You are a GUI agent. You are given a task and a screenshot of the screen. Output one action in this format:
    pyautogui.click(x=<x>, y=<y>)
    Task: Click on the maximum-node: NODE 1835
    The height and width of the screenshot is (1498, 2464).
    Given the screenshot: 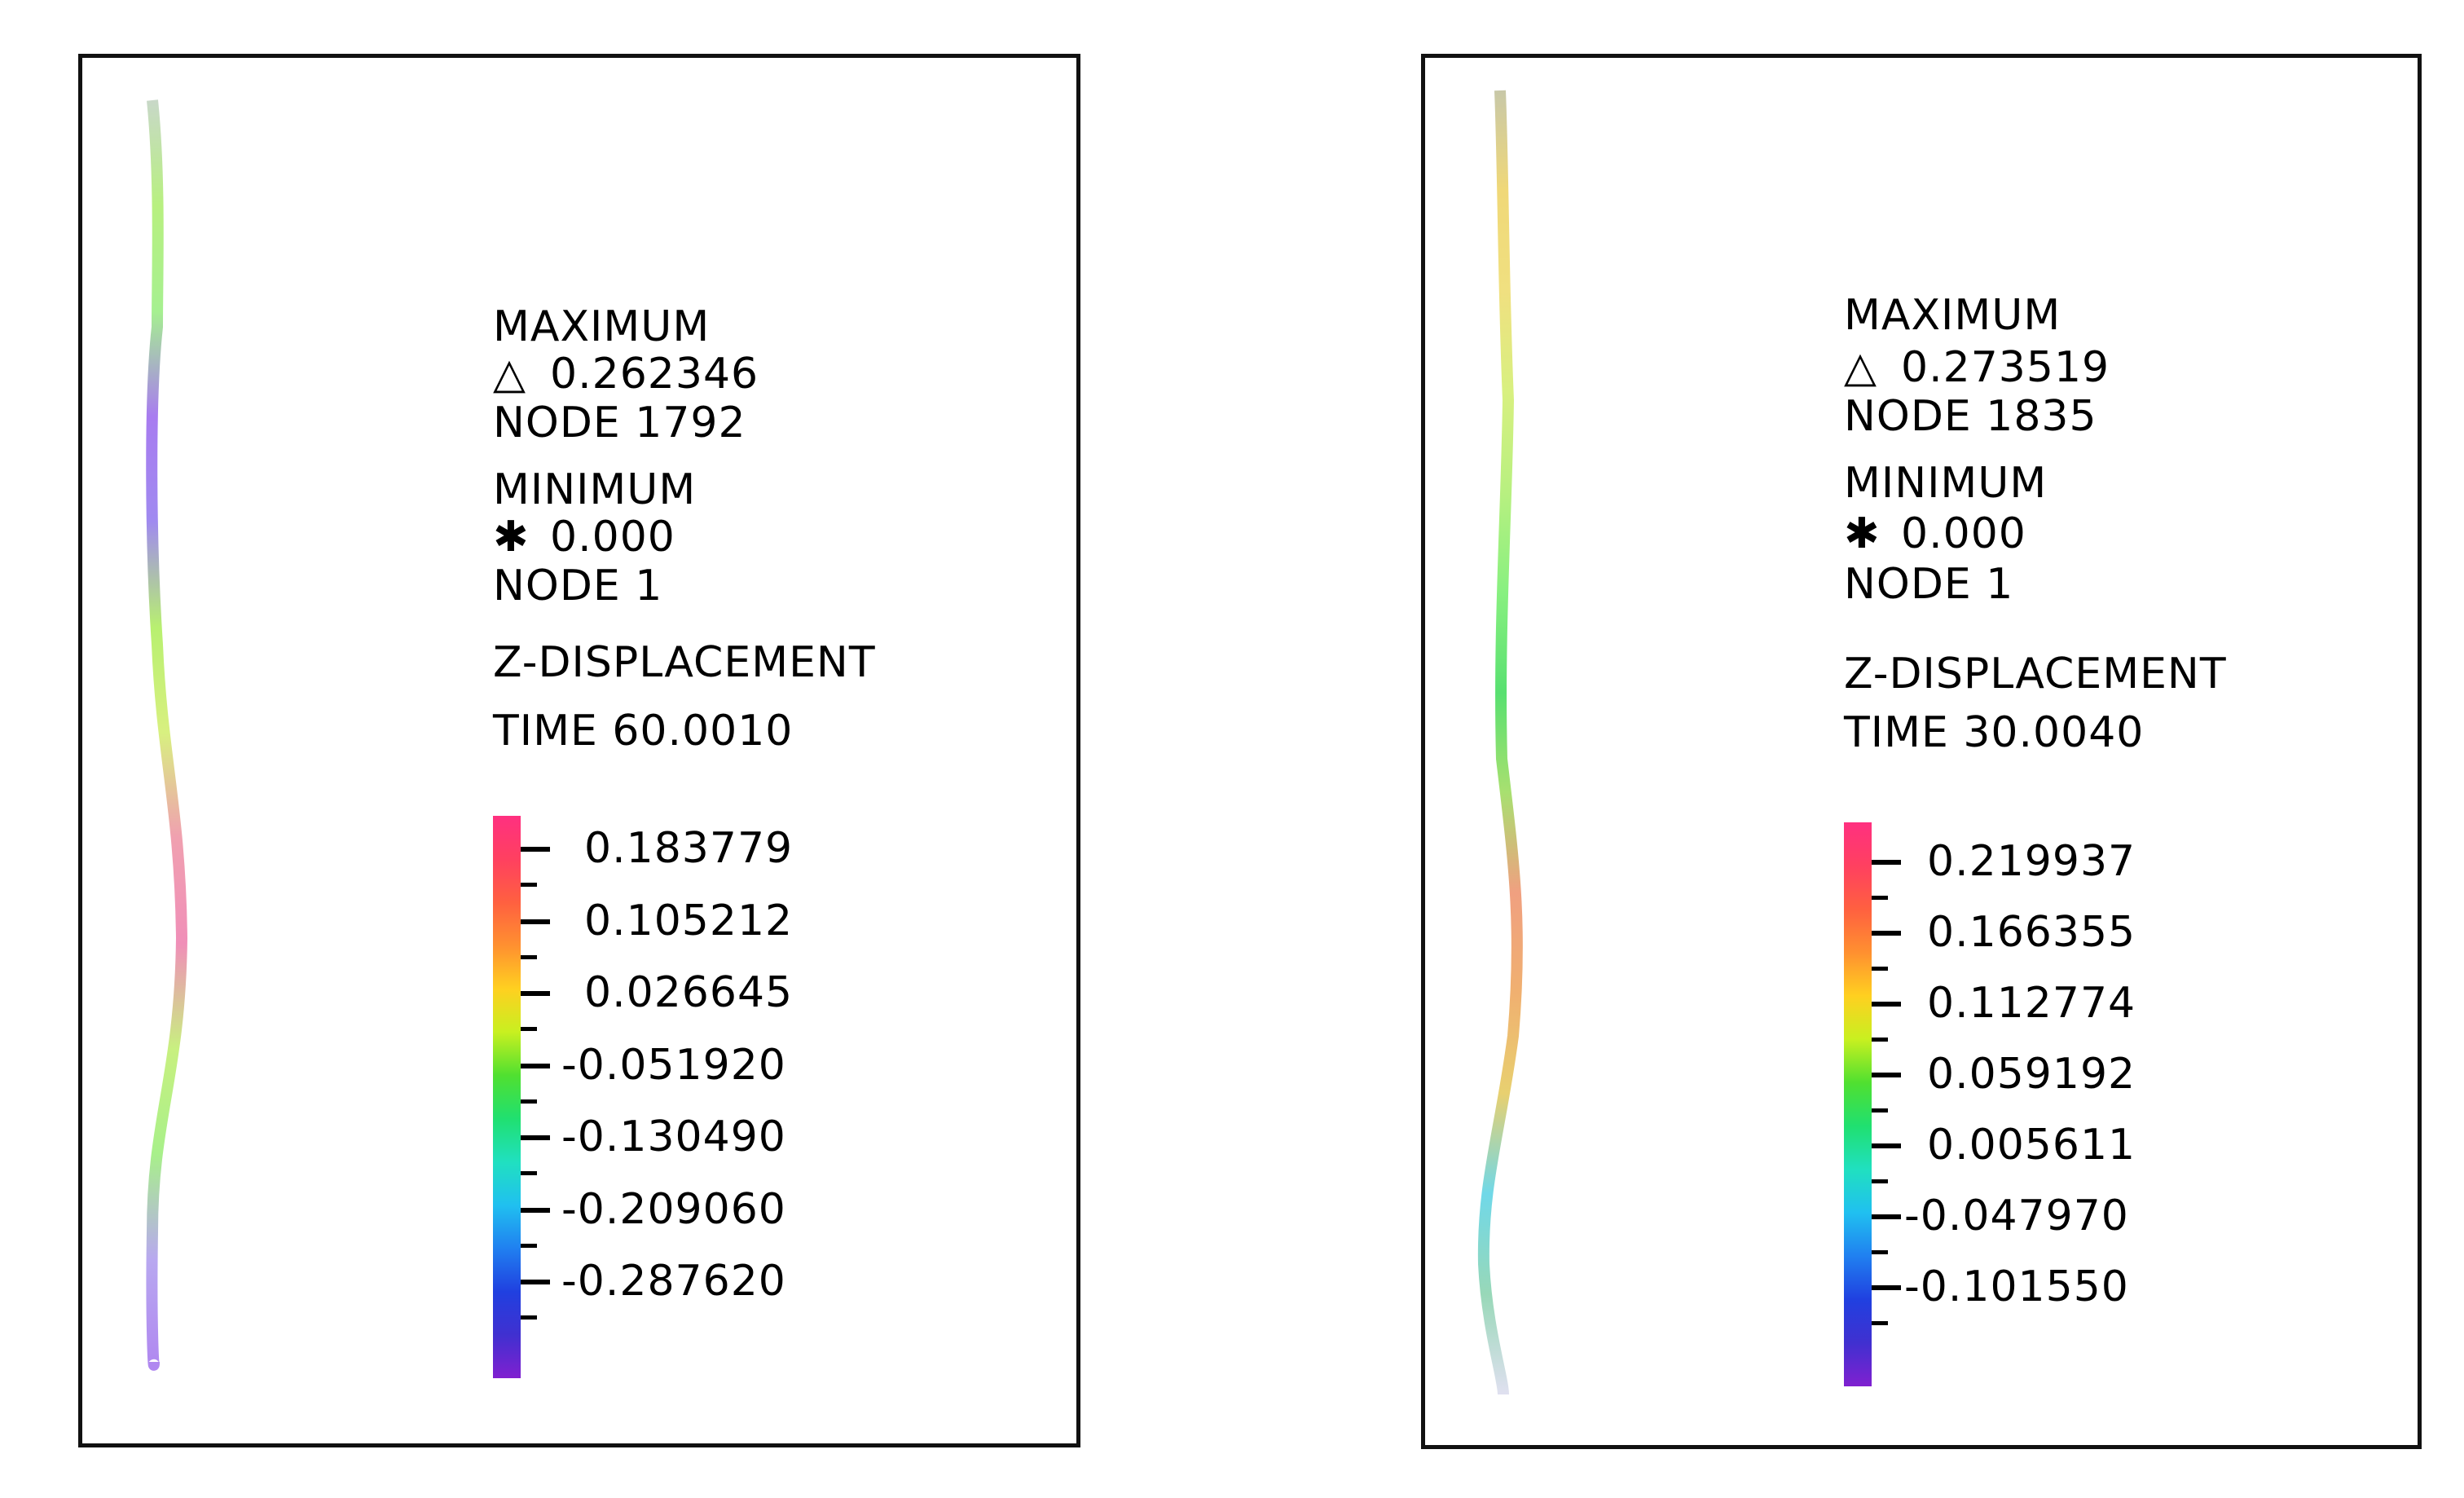 What is the action you would take?
    pyautogui.click(x=1970, y=417)
    